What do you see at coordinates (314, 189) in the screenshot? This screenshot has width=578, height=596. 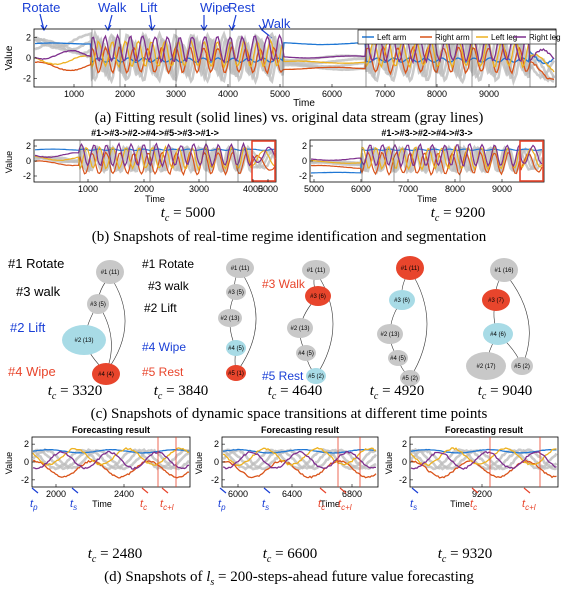 I see `panel-b-xtick: 5000` at bounding box center [314, 189].